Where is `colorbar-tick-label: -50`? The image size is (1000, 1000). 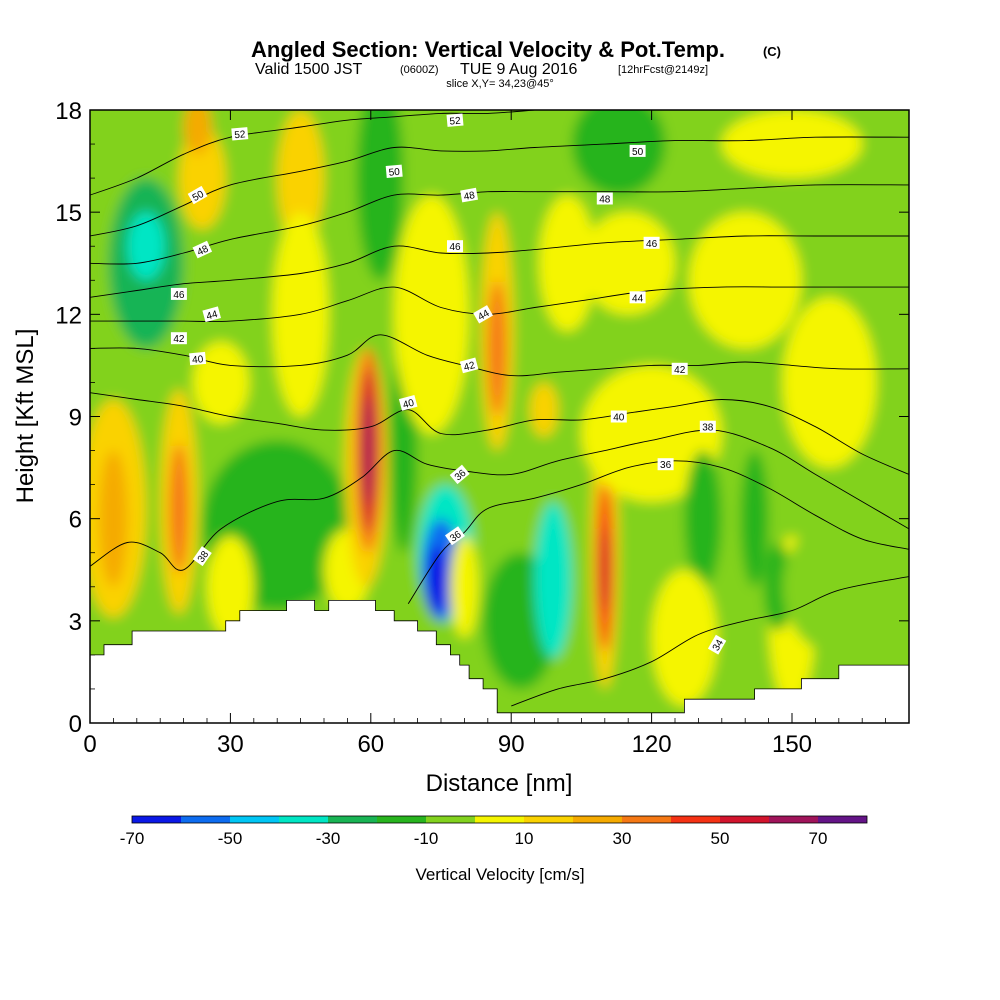 colorbar-tick-label: -50 is located at coordinates (230, 838).